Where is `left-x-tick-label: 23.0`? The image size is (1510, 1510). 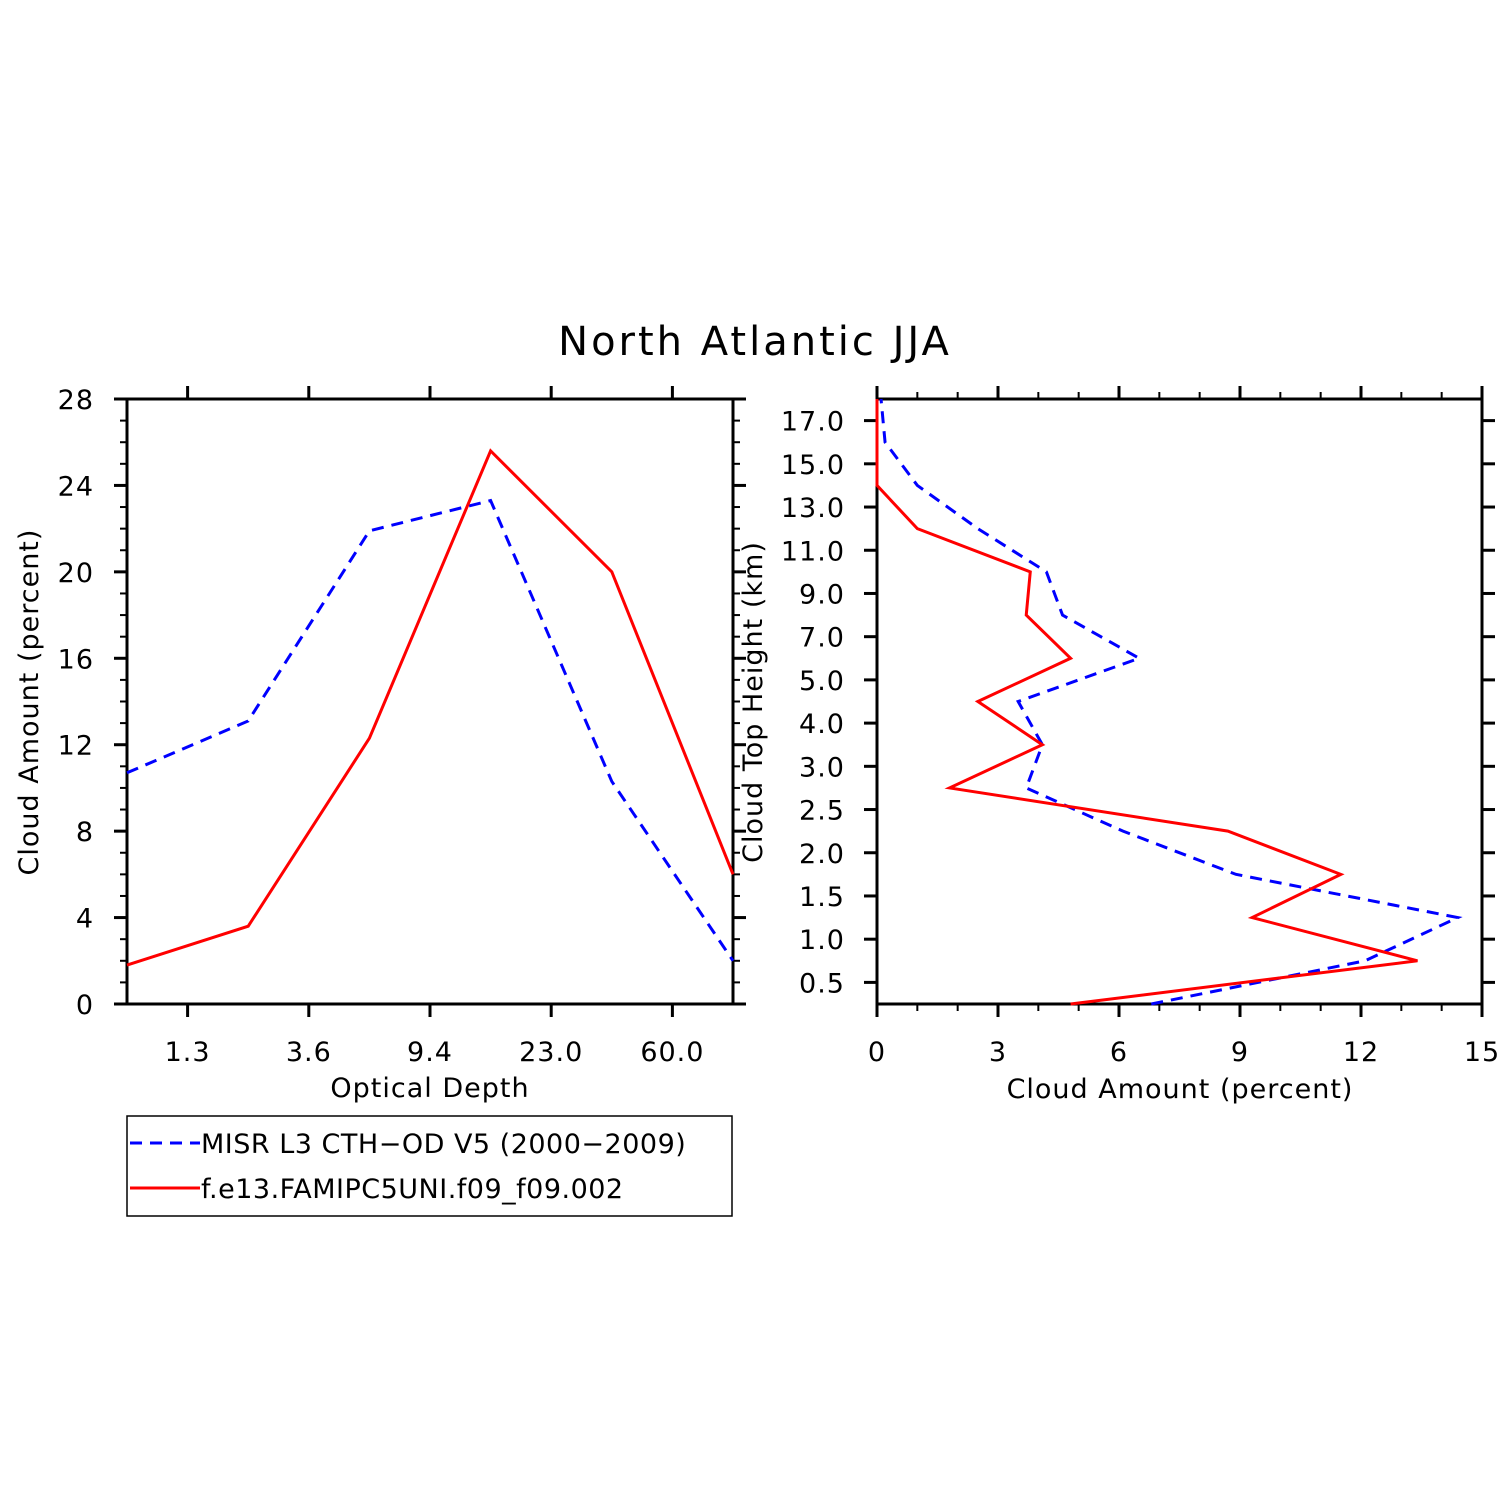 left-x-tick-label: 23.0 is located at coordinates (551, 1052).